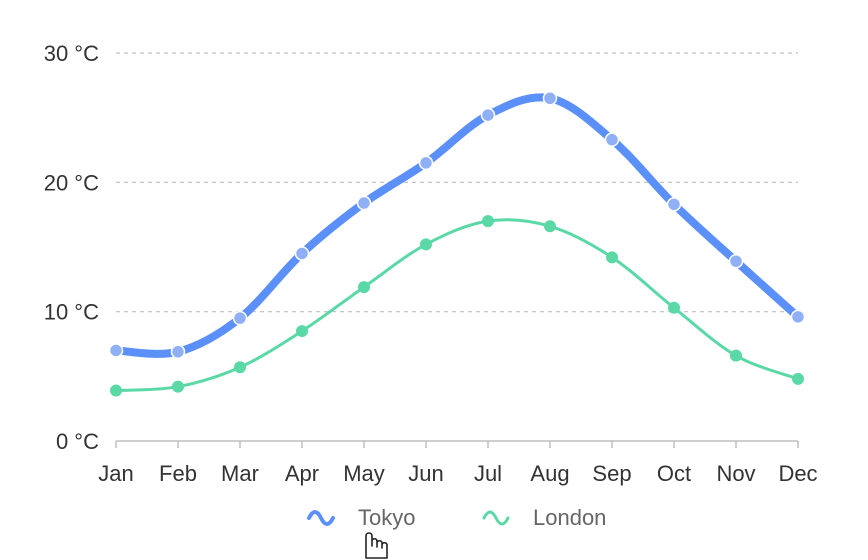 This screenshot has height=560, width=868. Describe the element at coordinates (425, 473) in the screenshot. I see `x-tick-label: Jun` at that location.